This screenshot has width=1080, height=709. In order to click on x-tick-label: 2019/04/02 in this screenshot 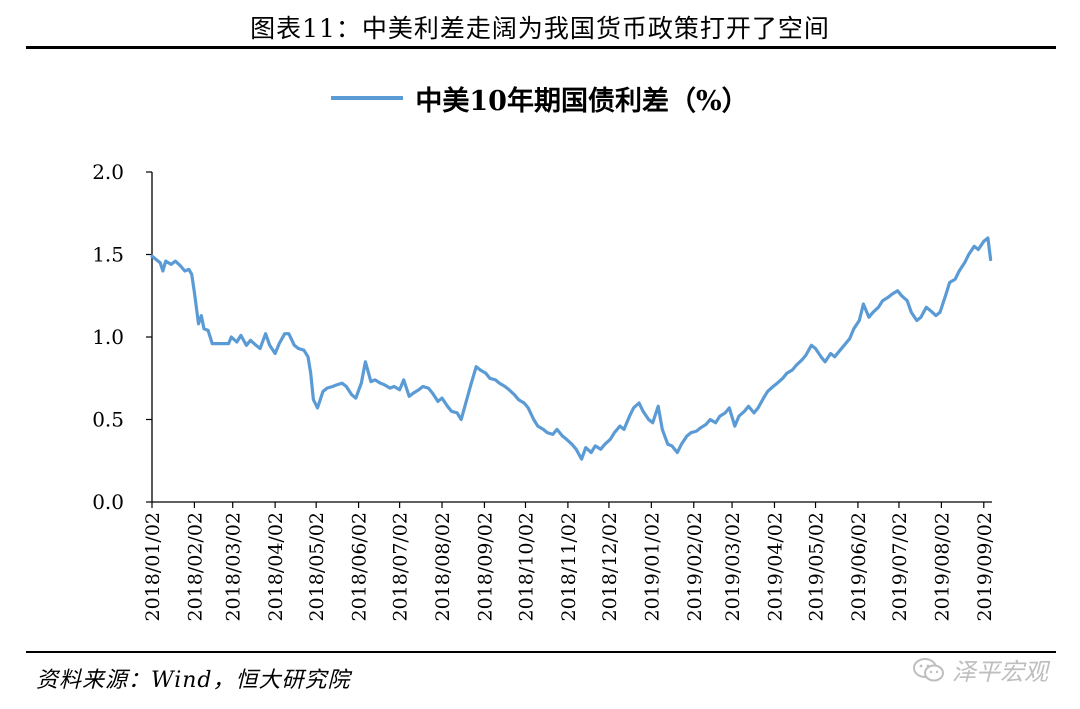, I will do `click(775, 567)`.